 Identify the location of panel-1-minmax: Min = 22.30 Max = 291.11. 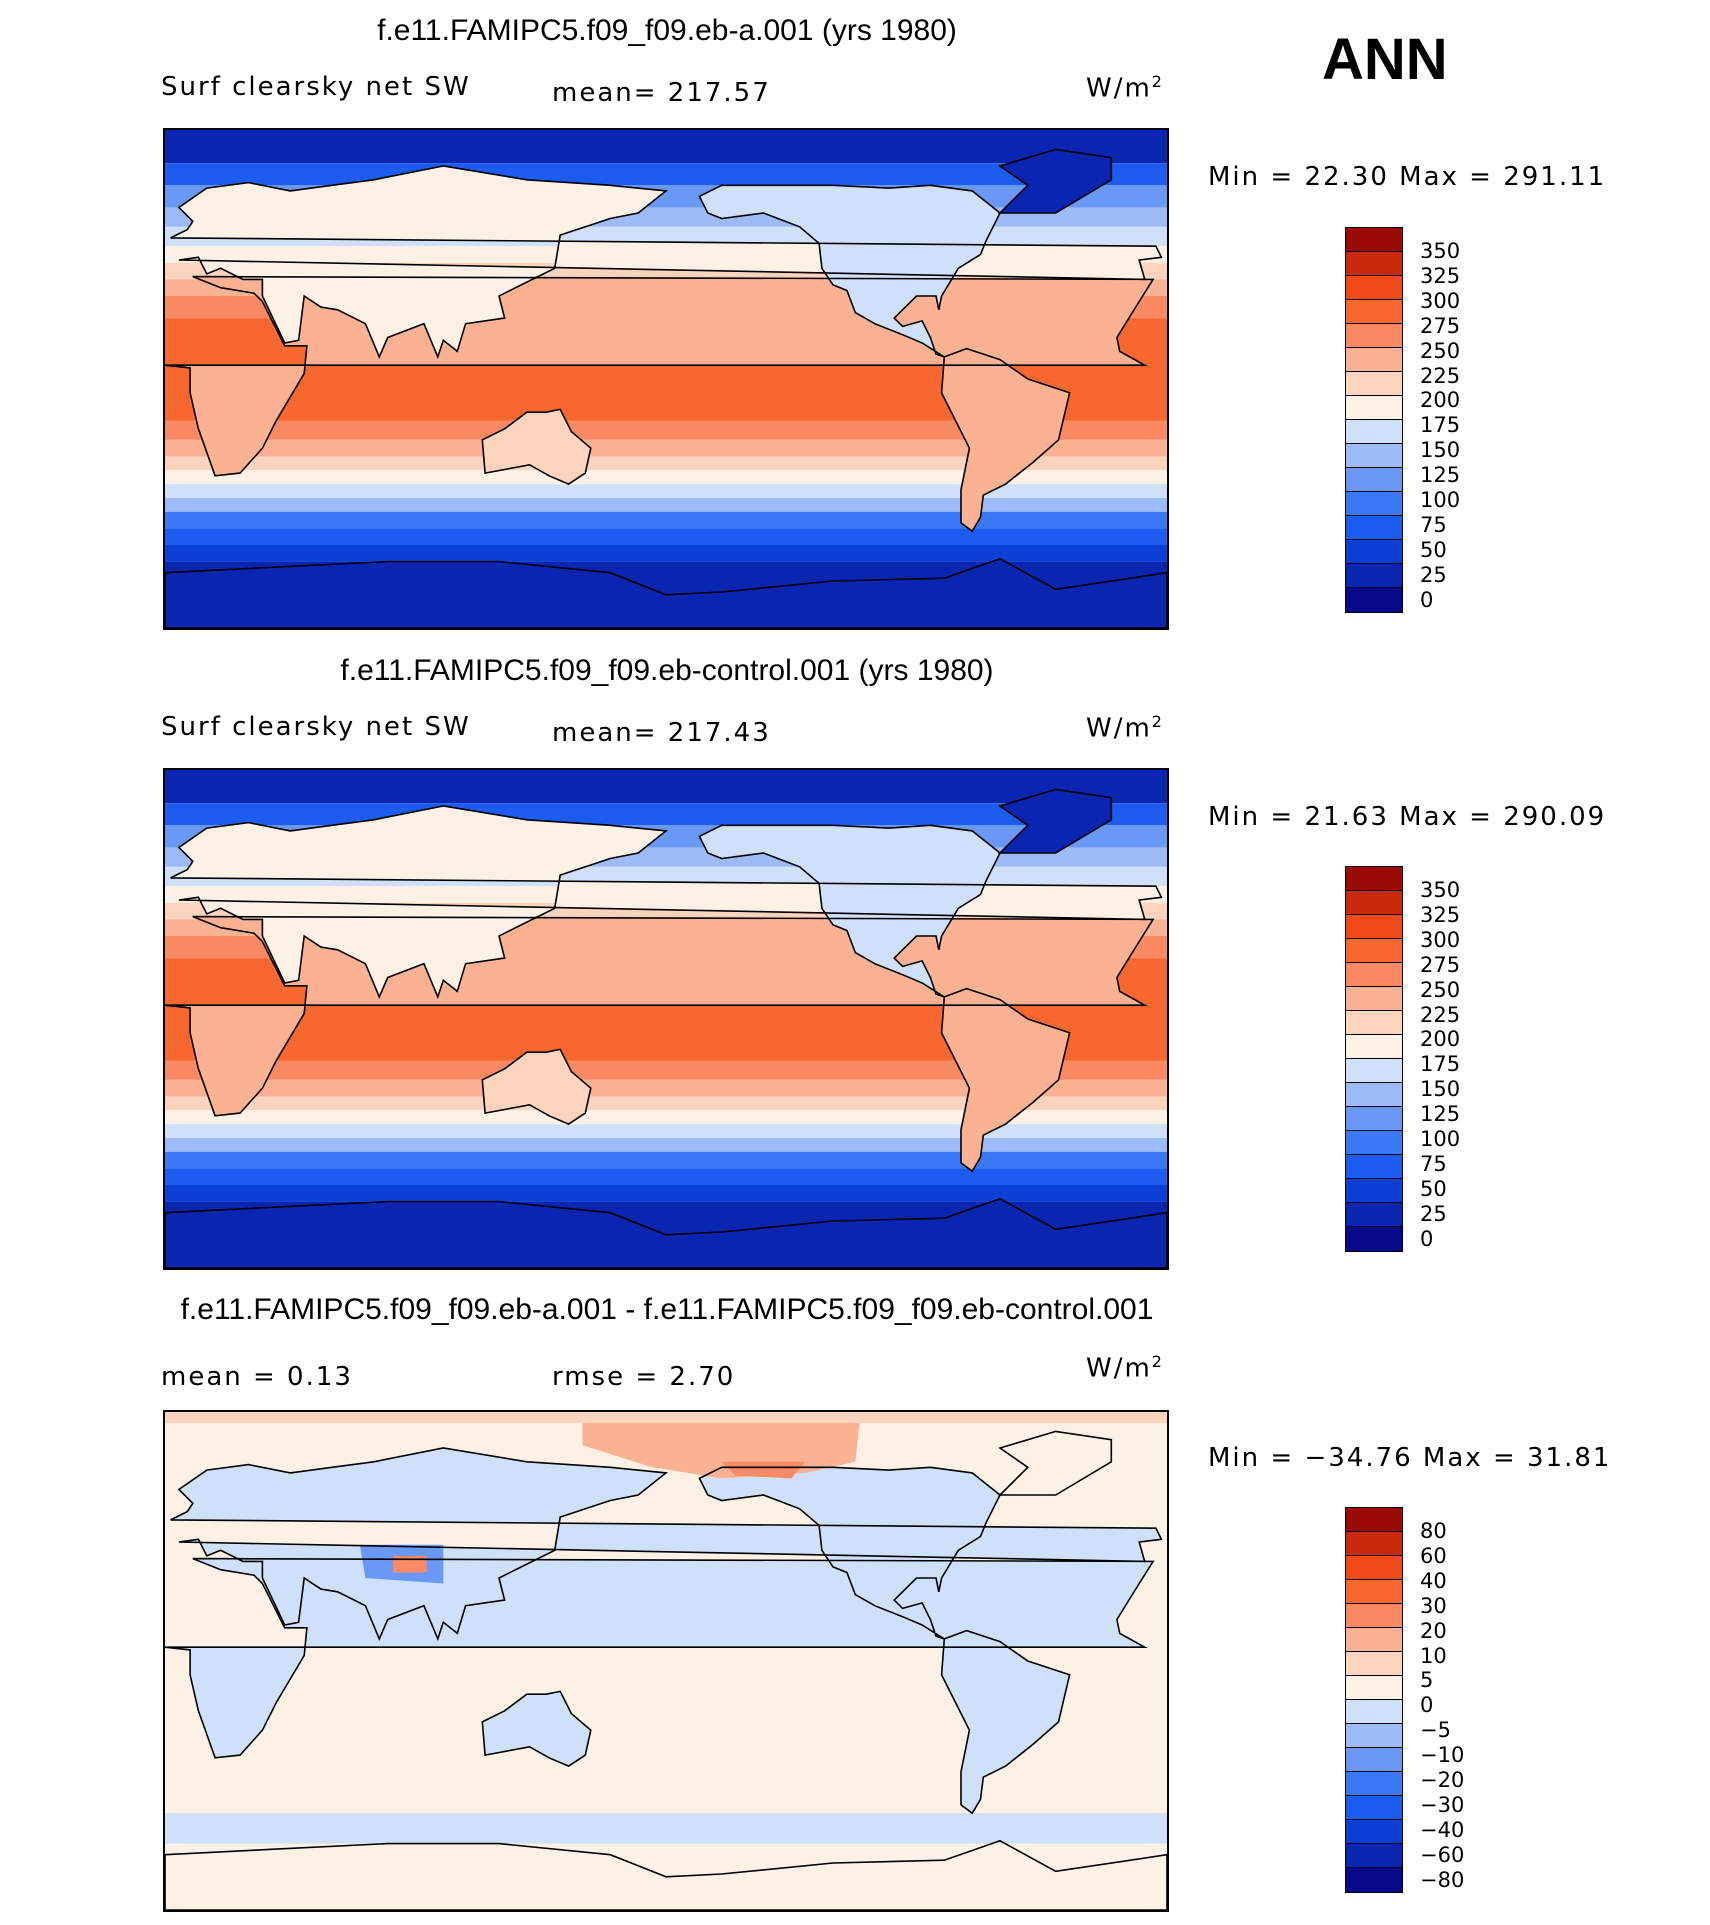
(1407, 177).